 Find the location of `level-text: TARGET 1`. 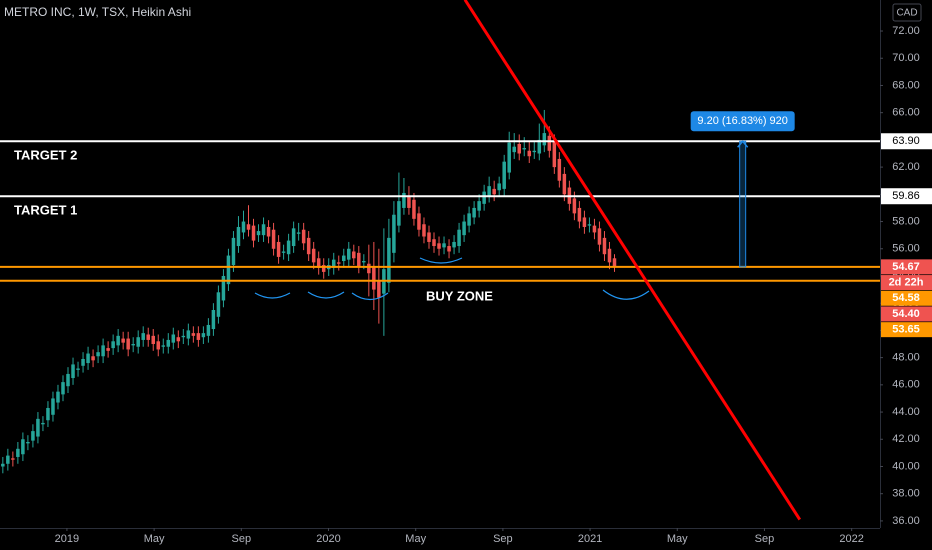

level-text: TARGET 1 is located at coordinates (45, 210).